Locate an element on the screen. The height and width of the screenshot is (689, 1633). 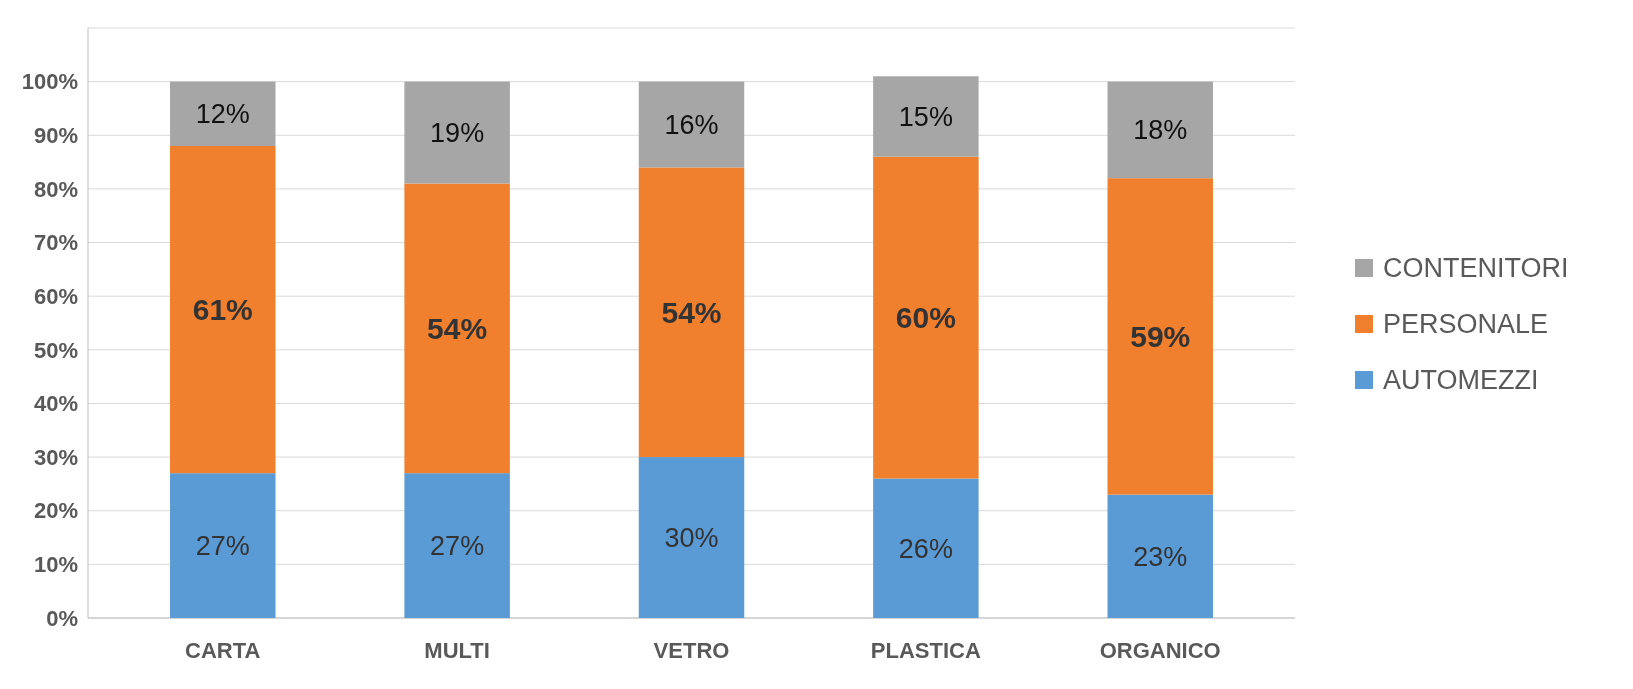
data-label: 61% is located at coordinates (222, 310).